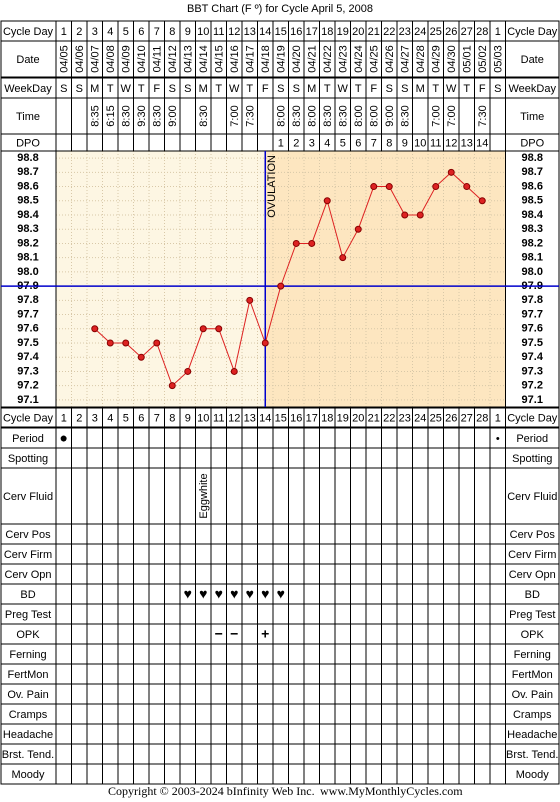 This screenshot has width=560, height=802. Describe the element at coordinates (390, 59) in the screenshot. I see `date: 04/26` at that location.